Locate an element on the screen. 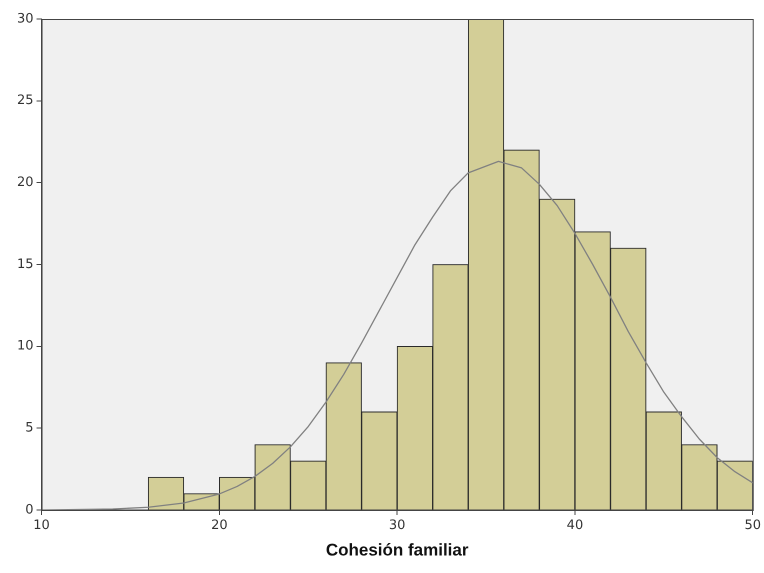  y-tick-label: 20 is located at coordinates (25, 182).